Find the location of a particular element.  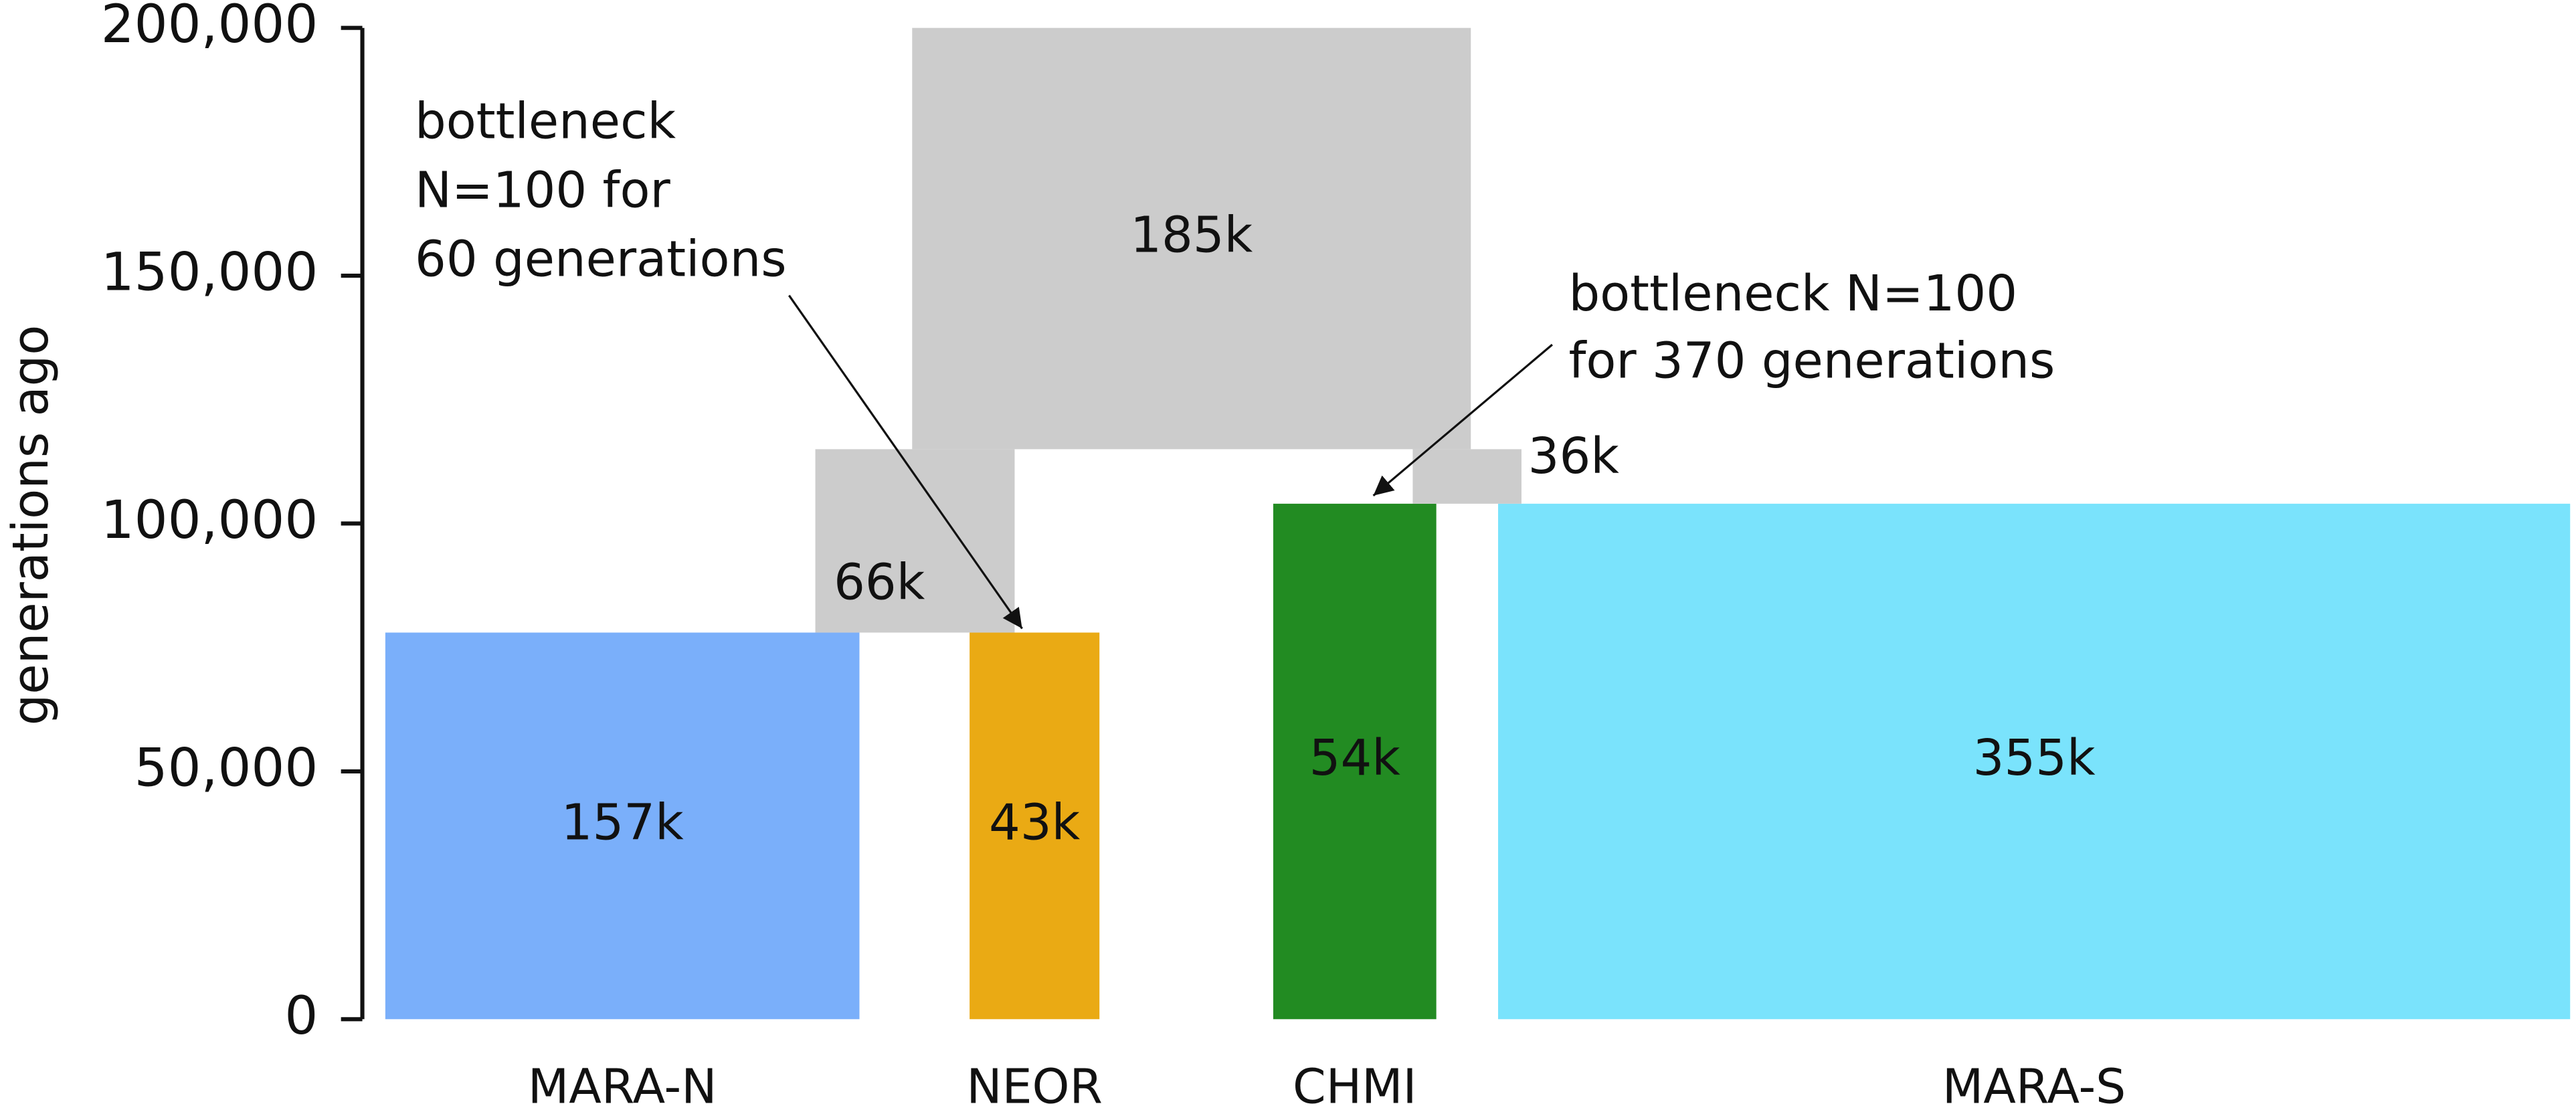

y-tick-label: 100,000 is located at coordinates (209, 520).